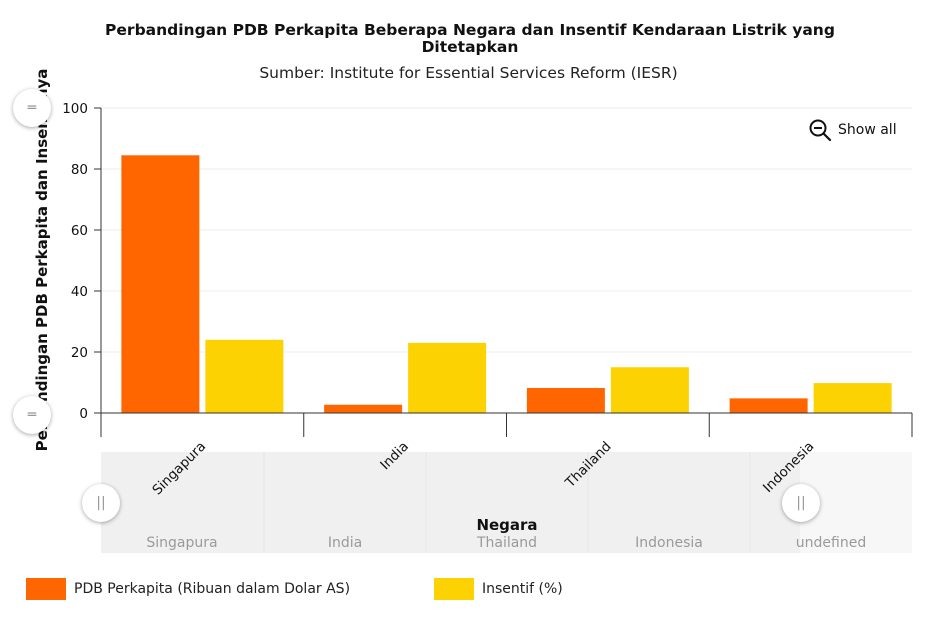 This screenshot has height=625, width=937. What do you see at coordinates (454, 589) in the screenshot?
I see `legend-swatch-insentif` at bounding box center [454, 589].